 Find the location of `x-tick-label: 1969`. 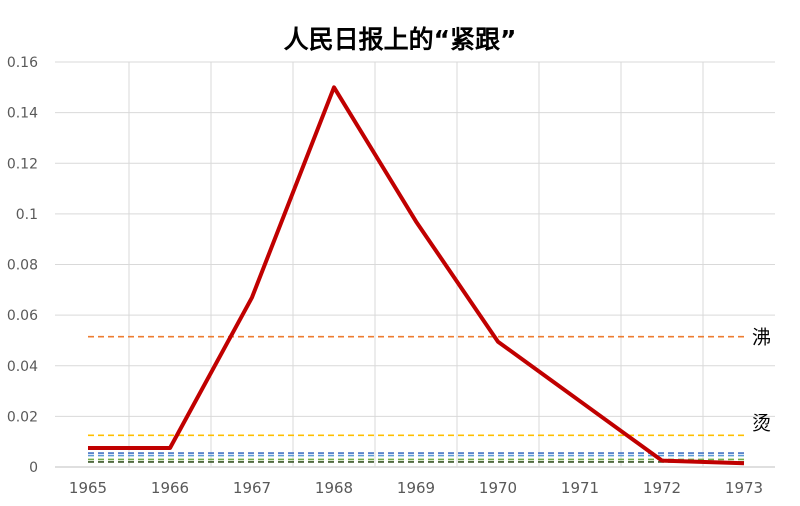

x-tick-label: 1969 is located at coordinates (416, 488).